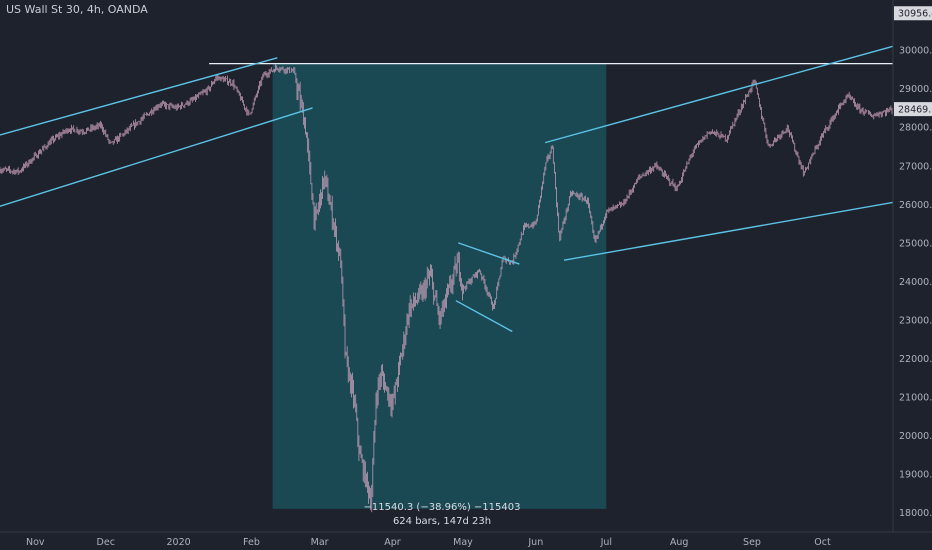 This screenshot has width=932, height=550. I want to click on y-tick-label: 18000.0, so click(915, 513).